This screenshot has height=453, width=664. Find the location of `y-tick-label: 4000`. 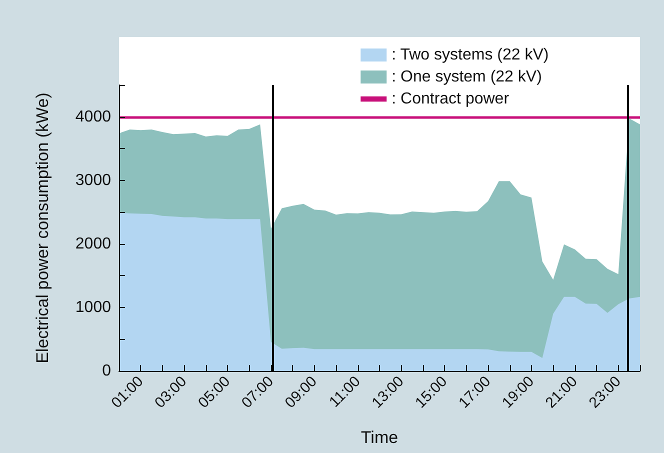

y-tick-label: 4000 is located at coordinates (93, 117).